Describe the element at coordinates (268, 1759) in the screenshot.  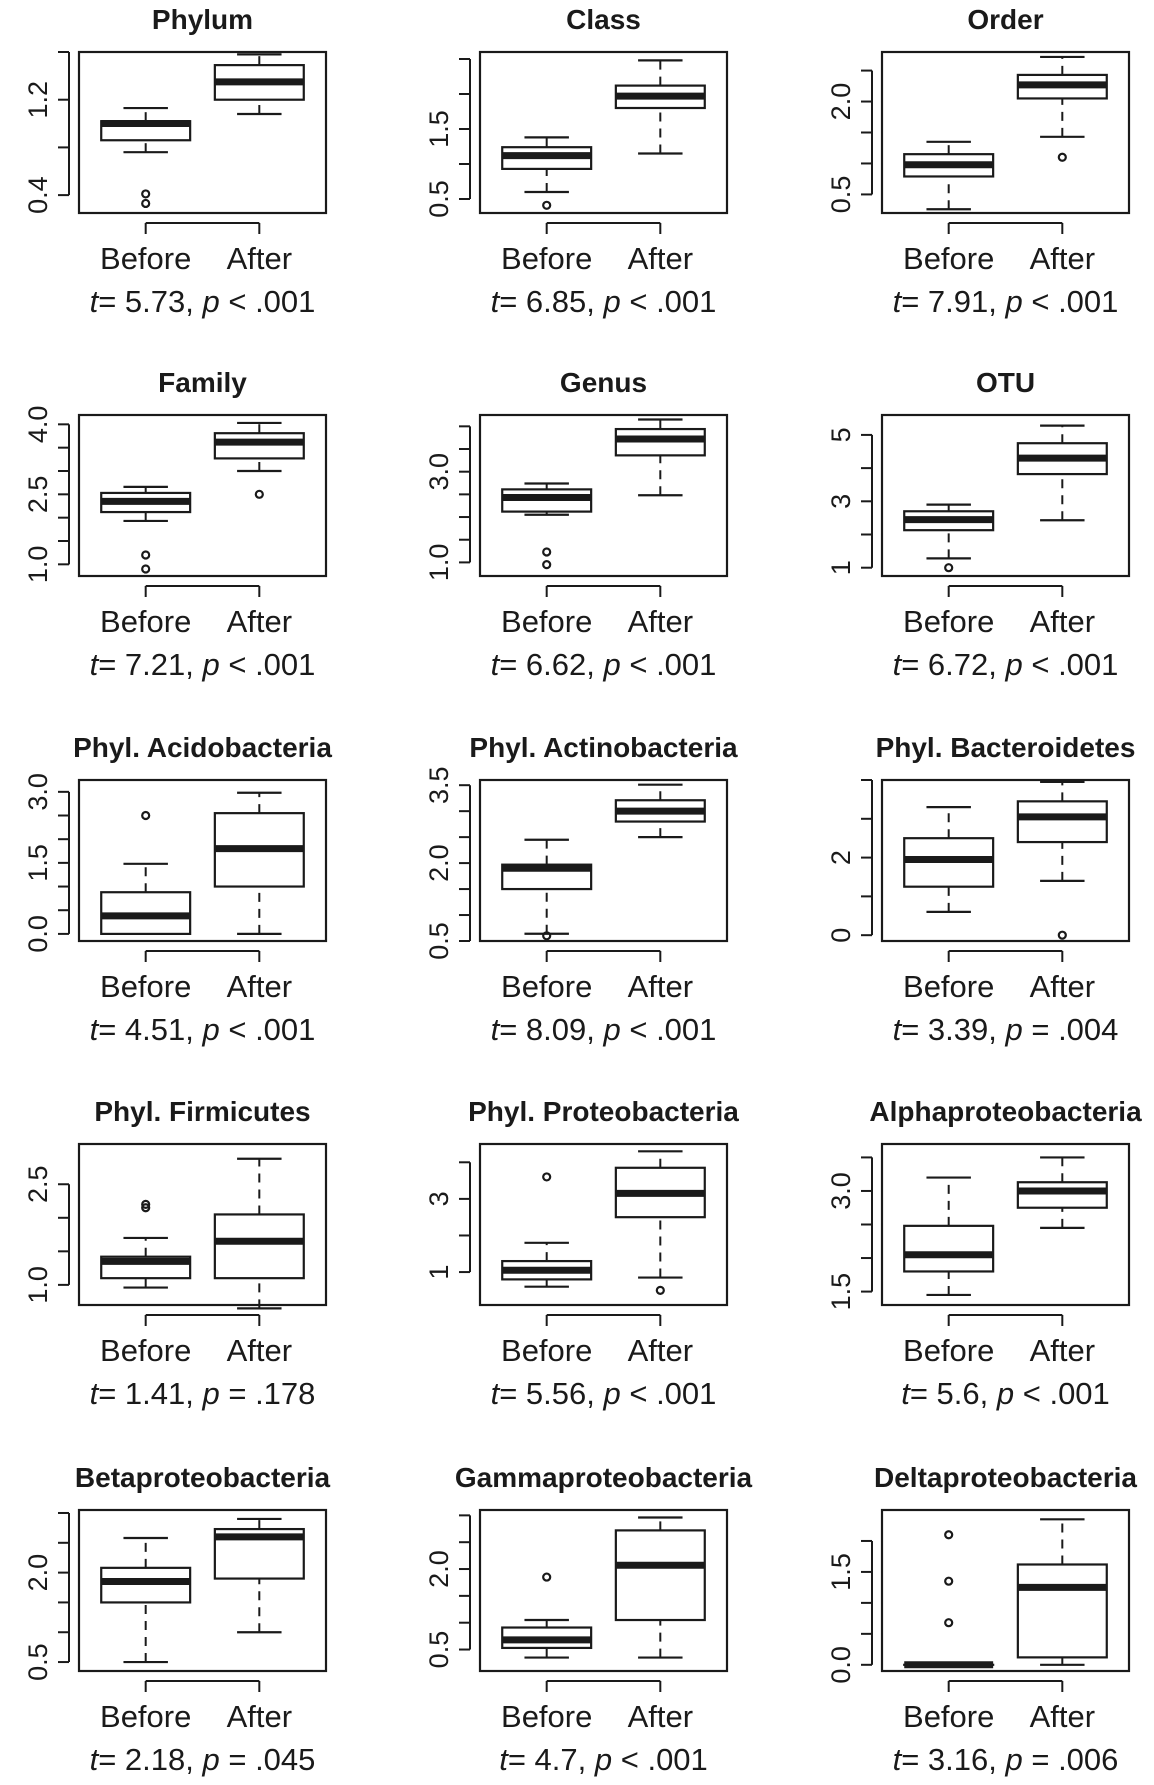
I see `stat-p-value: = .045` at that location.